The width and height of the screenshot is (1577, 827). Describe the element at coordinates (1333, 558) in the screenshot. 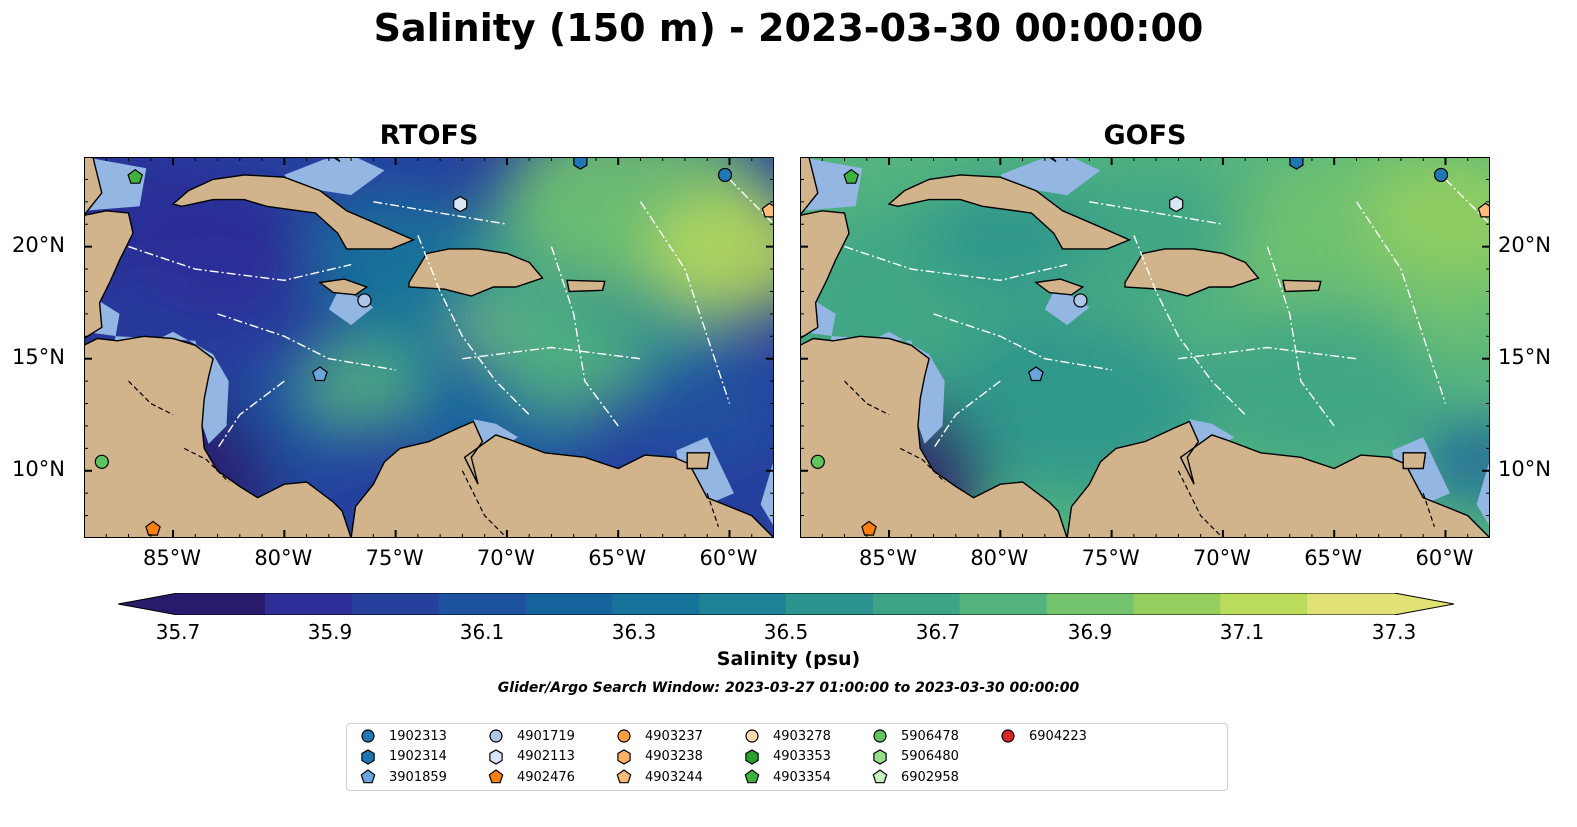

I see `lon-tick-label: 65°W` at that location.